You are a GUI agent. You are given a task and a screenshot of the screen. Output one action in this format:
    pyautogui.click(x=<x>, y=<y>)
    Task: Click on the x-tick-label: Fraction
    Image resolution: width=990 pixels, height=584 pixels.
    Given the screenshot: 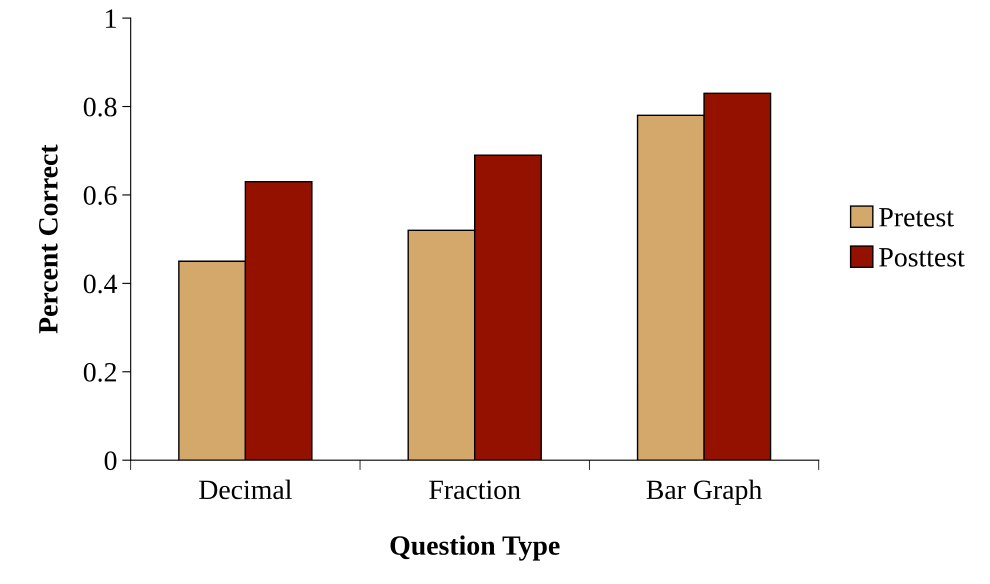 What is the action you would take?
    pyautogui.click(x=475, y=490)
    